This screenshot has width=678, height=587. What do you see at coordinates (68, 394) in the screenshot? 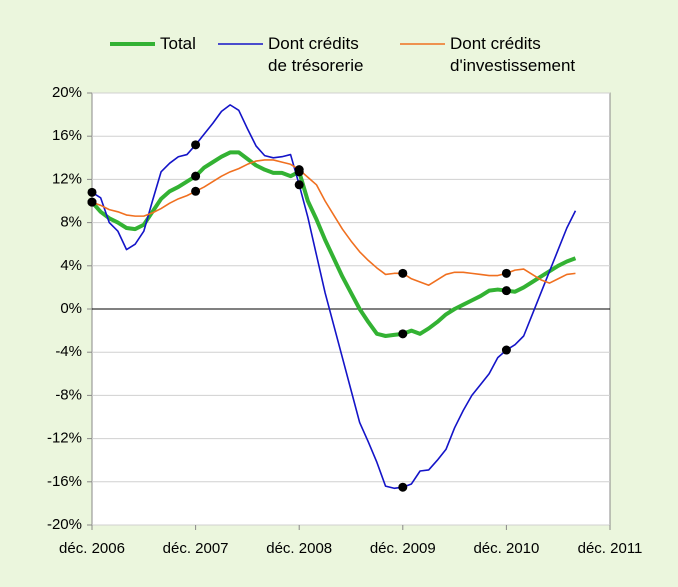
I see `y-tick-label: -8%` at bounding box center [68, 394].